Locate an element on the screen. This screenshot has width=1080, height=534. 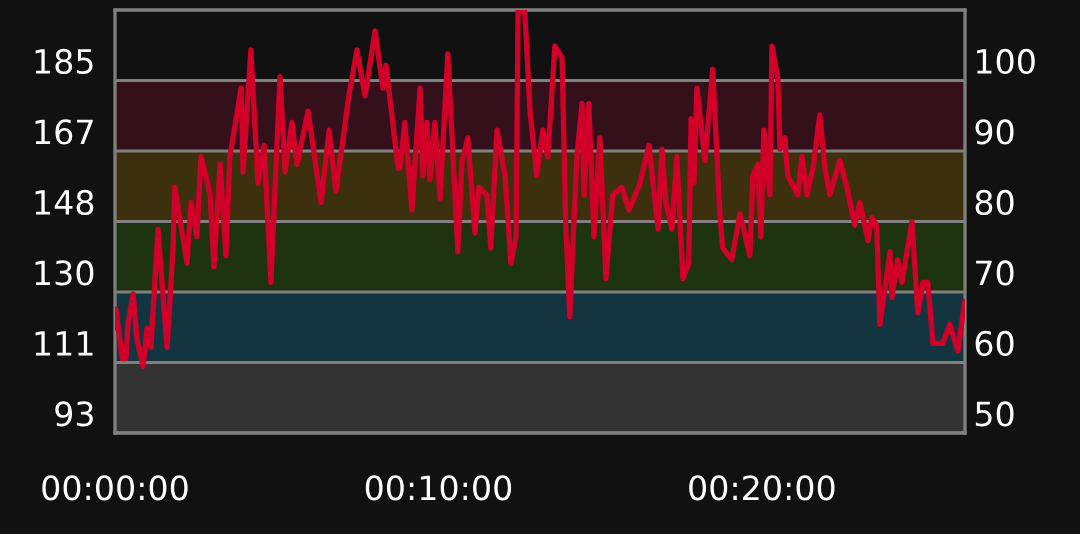
y2-tick-label: 70 is located at coordinates (995, 273).